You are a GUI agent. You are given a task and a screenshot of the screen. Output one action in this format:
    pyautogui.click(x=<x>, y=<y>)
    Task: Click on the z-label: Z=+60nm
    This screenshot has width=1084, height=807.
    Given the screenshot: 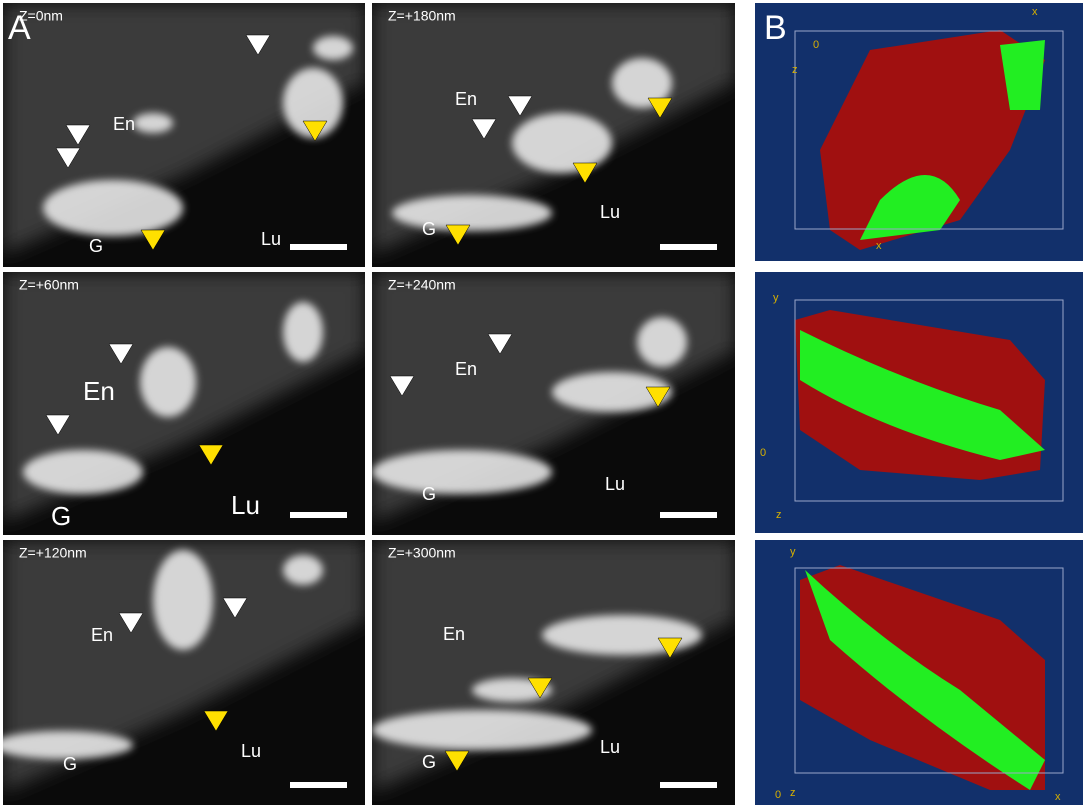 What is the action you would take?
    pyautogui.click(x=49, y=285)
    